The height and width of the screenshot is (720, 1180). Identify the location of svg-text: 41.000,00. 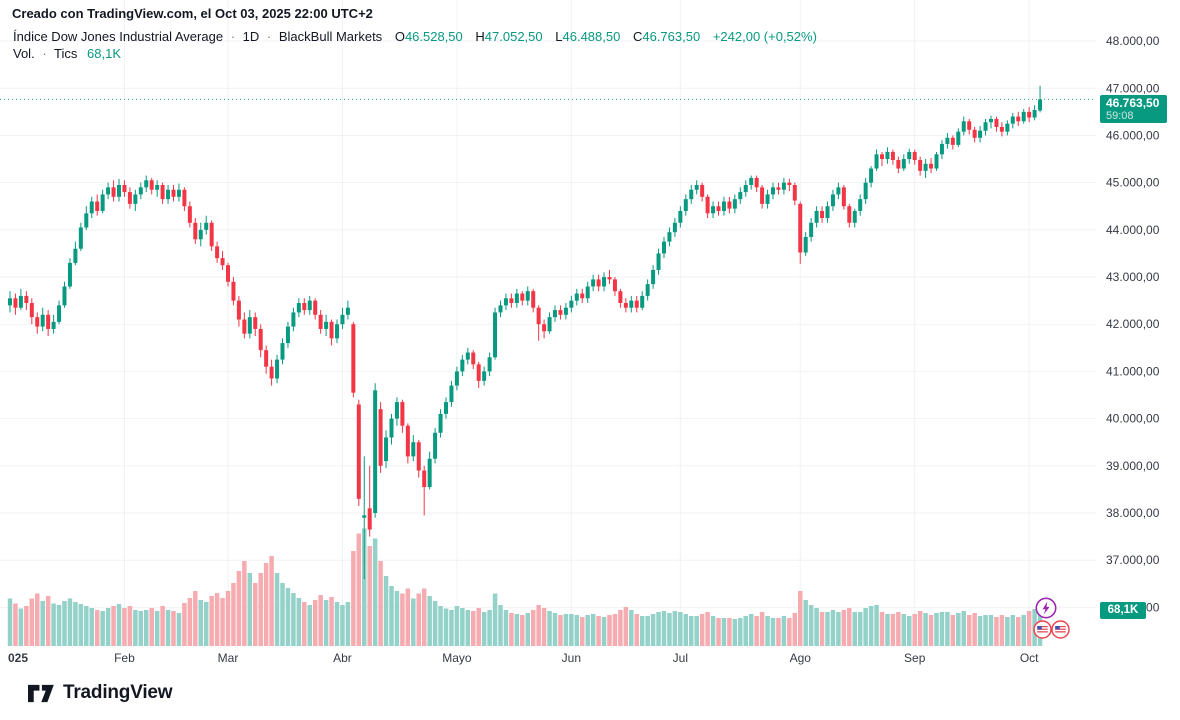
(1133, 371).